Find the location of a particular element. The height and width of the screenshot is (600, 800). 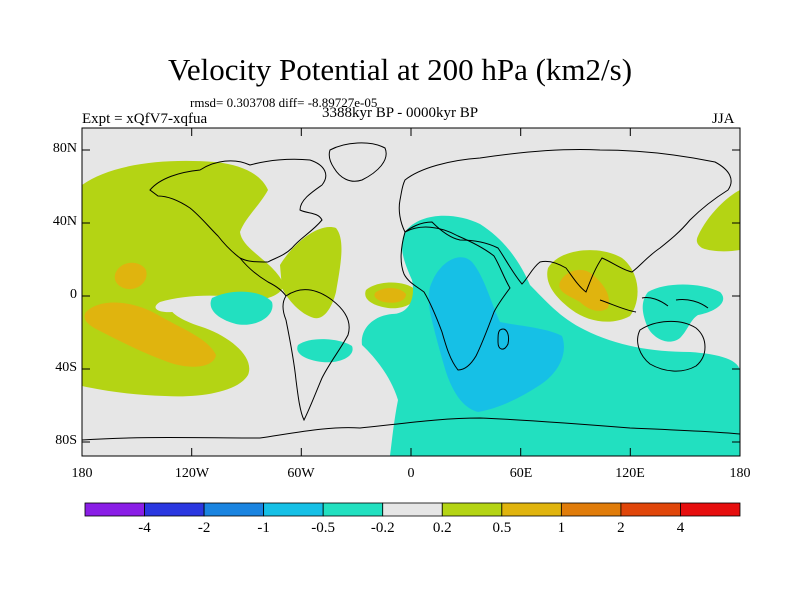

coast-antarctica is located at coordinates (411, 429).